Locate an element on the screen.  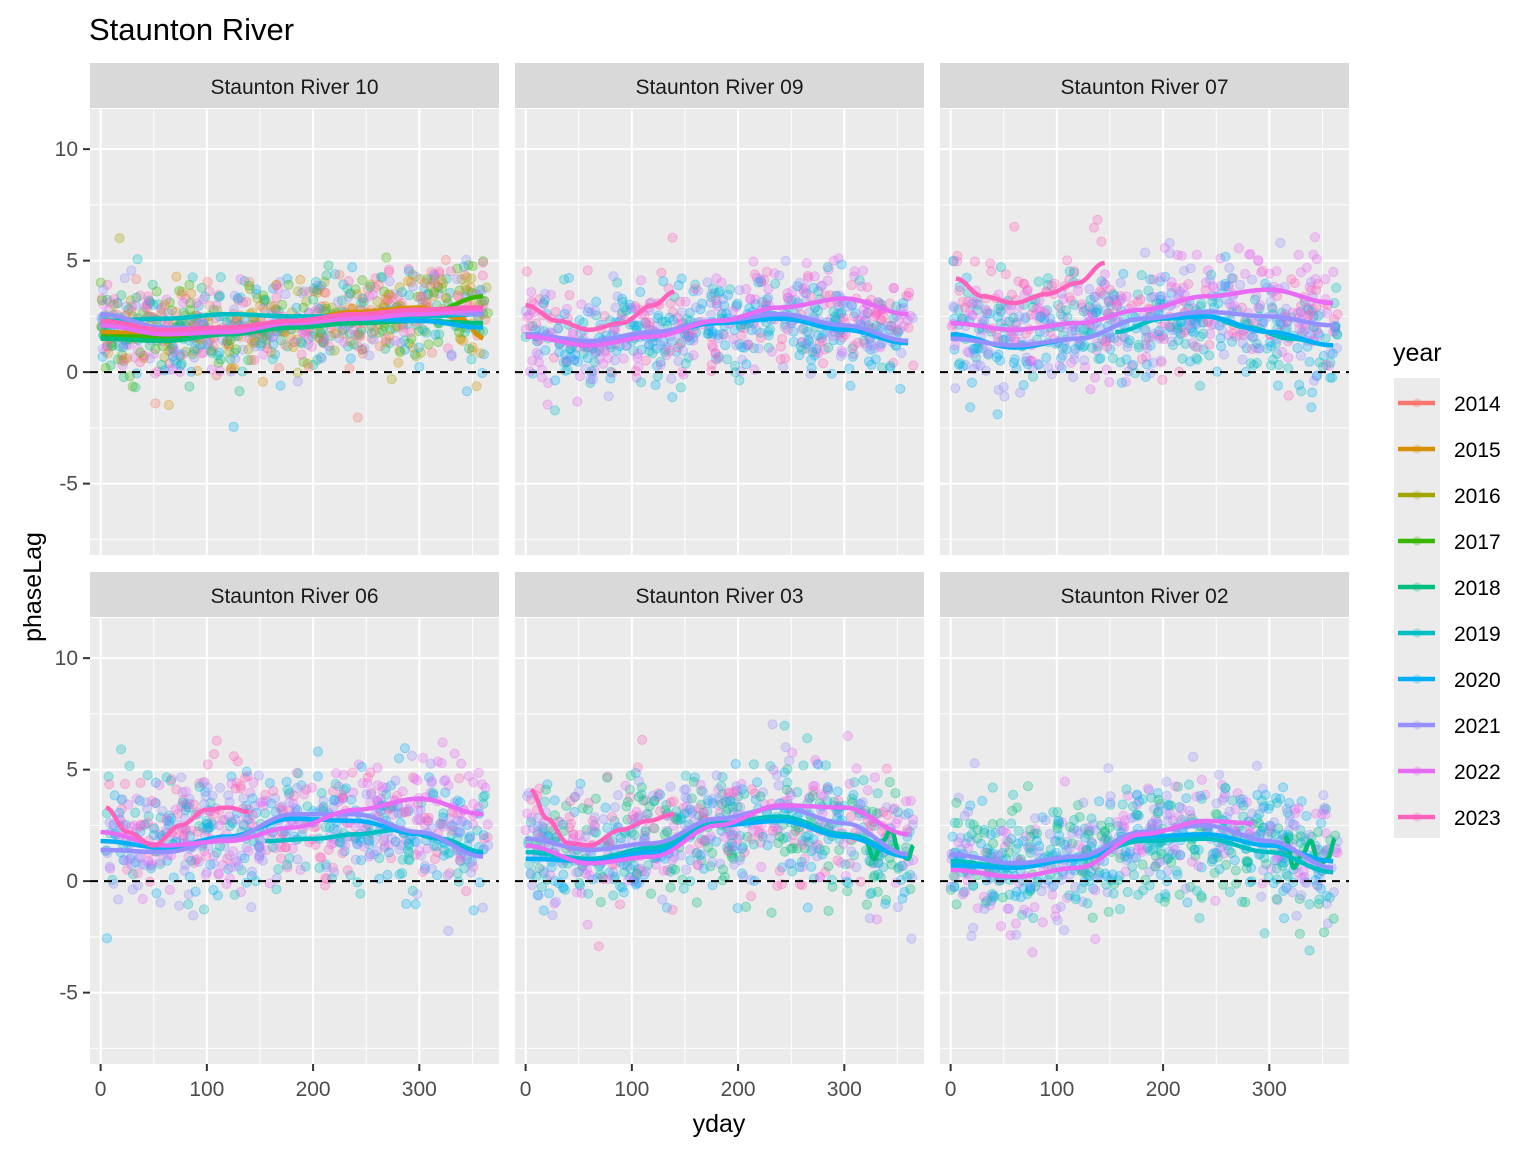
y-tick-label: 10 is located at coordinates (66, 658).